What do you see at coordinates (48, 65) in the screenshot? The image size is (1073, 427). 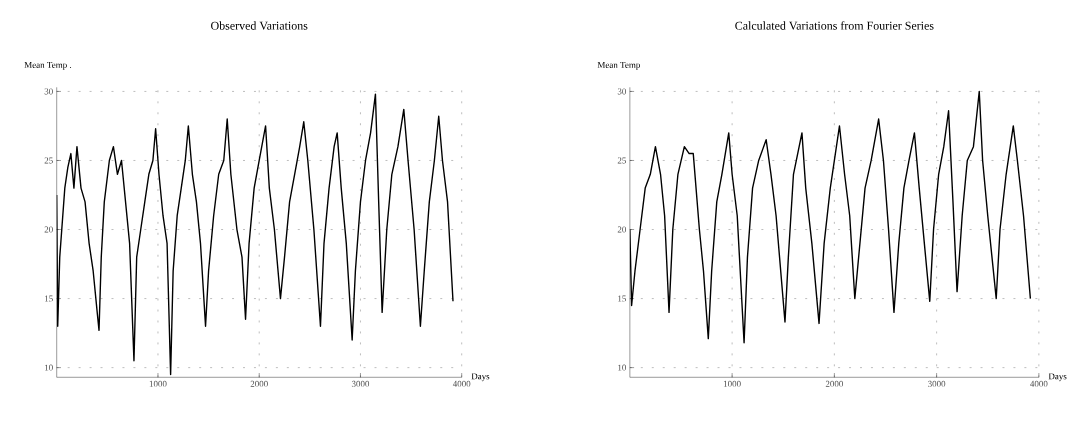 I see `y-axis-title: Mean Temp .` at bounding box center [48, 65].